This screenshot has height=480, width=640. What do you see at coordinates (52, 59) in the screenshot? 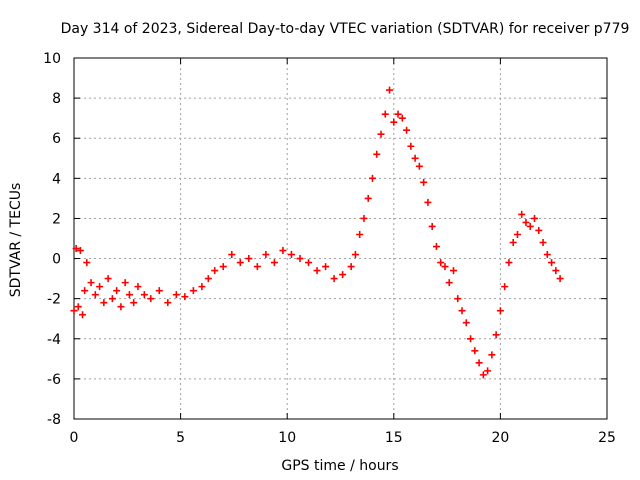
I see `y-tick-label: 10` at bounding box center [52, 59].